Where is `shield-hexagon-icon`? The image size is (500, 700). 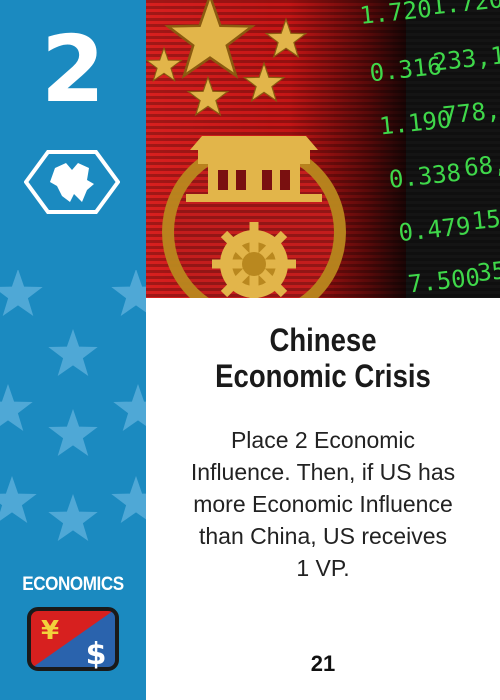
shield-hexagon-icon is located at coordinates (72, 182).